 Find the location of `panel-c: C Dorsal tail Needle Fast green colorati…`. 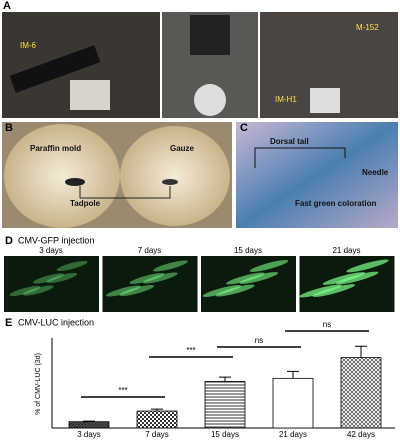

panel-c: C Dorsal tail Needle Fast green colorati… is located at coordinates (317, 175).